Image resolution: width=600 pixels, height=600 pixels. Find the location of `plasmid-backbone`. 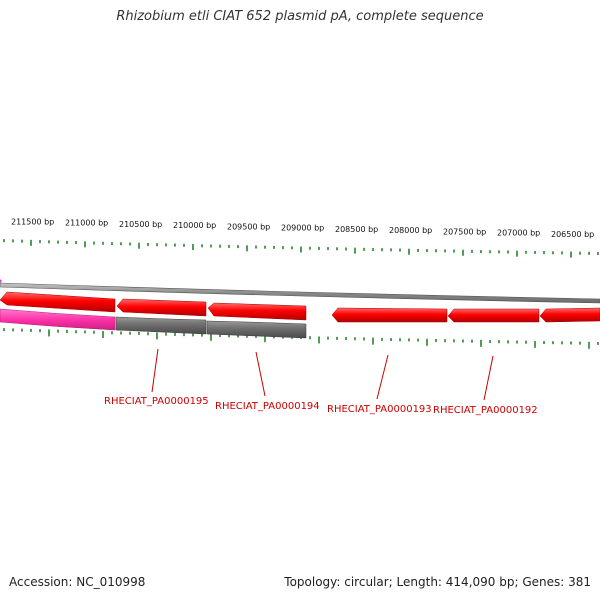

plasmid-backbone is located at coordinates (300, 293).